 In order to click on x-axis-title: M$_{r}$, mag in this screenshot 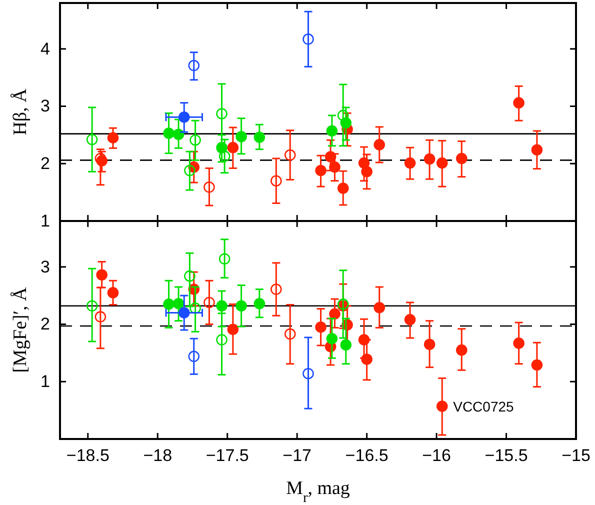, I will do `click(318, 491)`.